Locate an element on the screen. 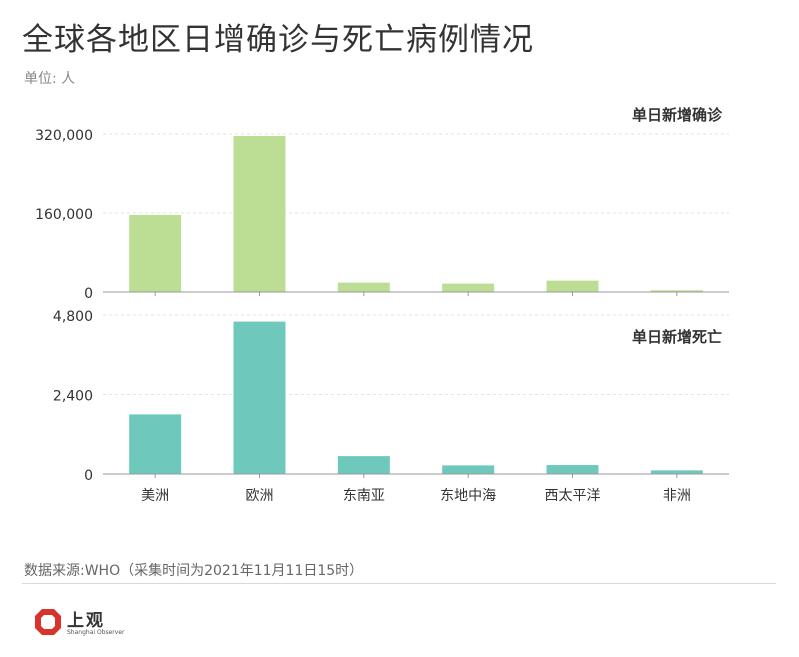 The width and height of the screenshot is (799, 657). footer-divider is located at coordinates (399, 583).